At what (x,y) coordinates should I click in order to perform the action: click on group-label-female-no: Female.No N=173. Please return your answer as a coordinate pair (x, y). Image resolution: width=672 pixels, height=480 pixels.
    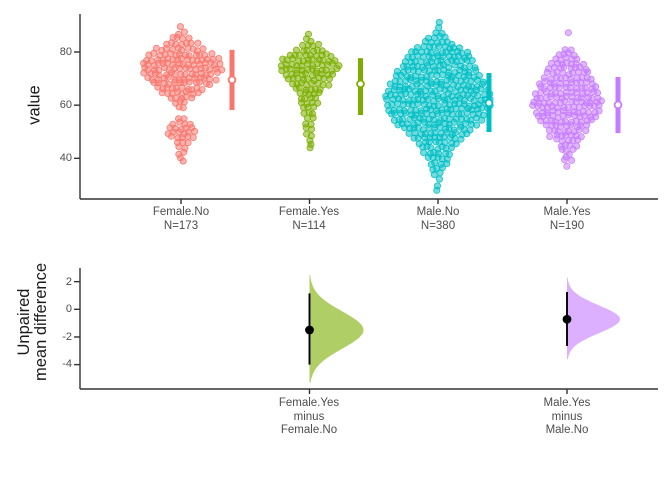
    Looking at the image, I should click on (181, 219).